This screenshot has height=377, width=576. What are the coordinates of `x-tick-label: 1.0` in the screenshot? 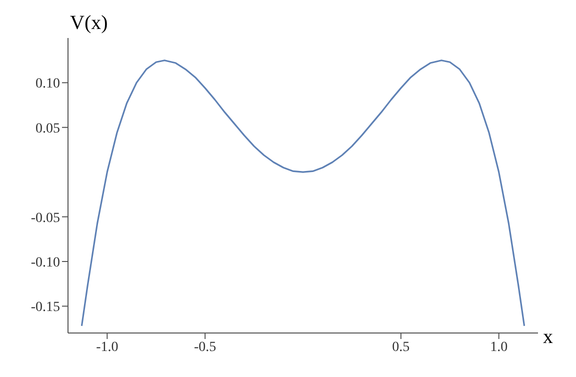 It's located at (499, 347).